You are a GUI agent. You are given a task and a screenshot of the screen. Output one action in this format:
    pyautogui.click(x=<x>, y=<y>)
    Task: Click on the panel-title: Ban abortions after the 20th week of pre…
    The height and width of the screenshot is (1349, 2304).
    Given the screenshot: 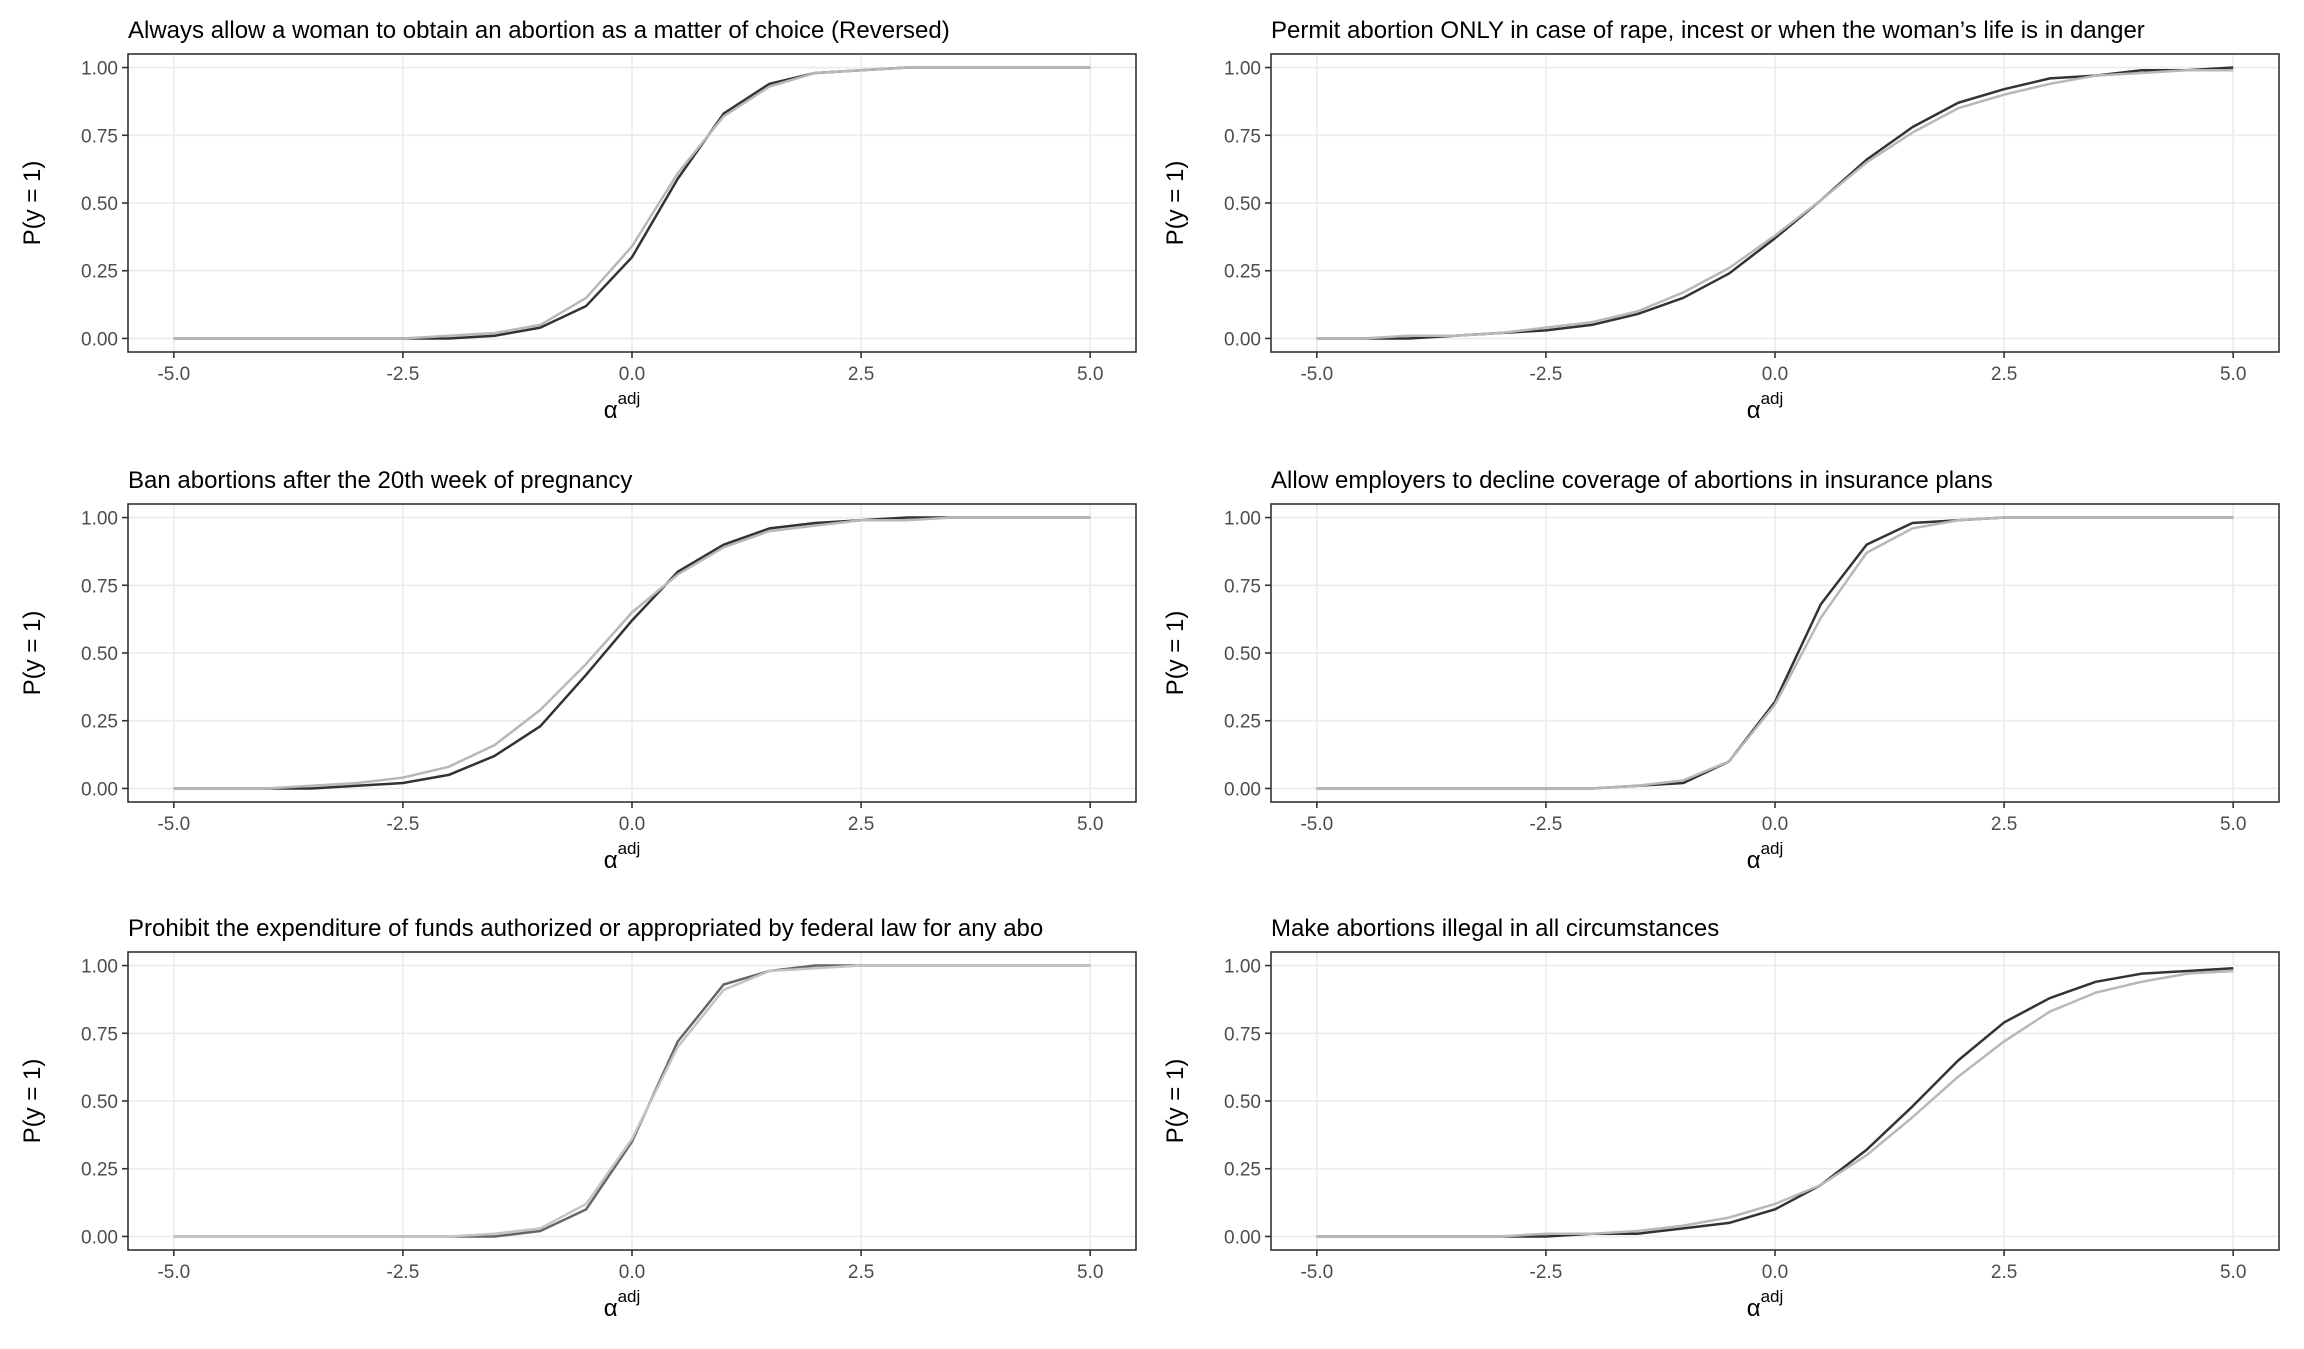 What is the action you would take?
    pyautogui.click(x=380, y=480)
    